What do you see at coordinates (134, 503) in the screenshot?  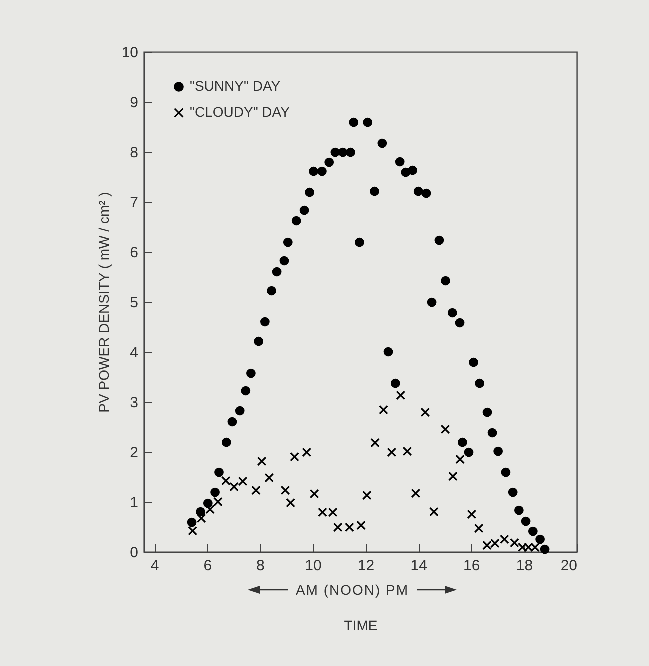 I see `y-tick-label: 1` at bounding box center [134, 503].